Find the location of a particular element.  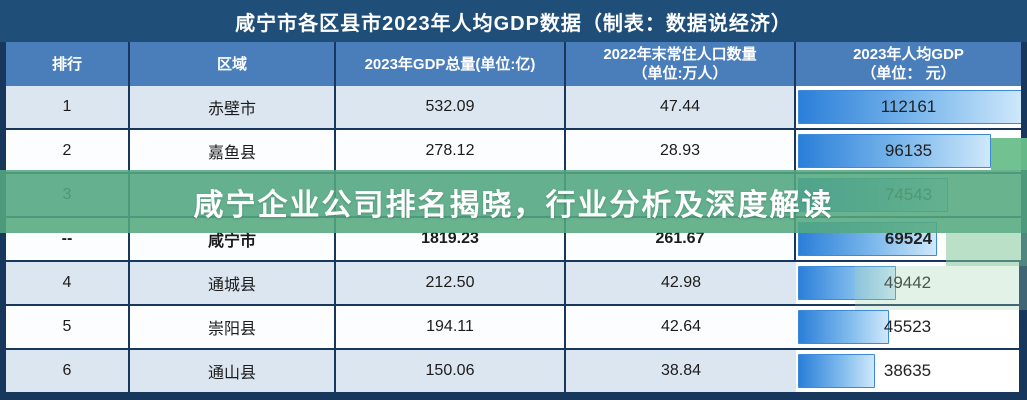

column-header-percapita: 2023年人均GDP （单位： 元） is located at coordinates (908, 66).